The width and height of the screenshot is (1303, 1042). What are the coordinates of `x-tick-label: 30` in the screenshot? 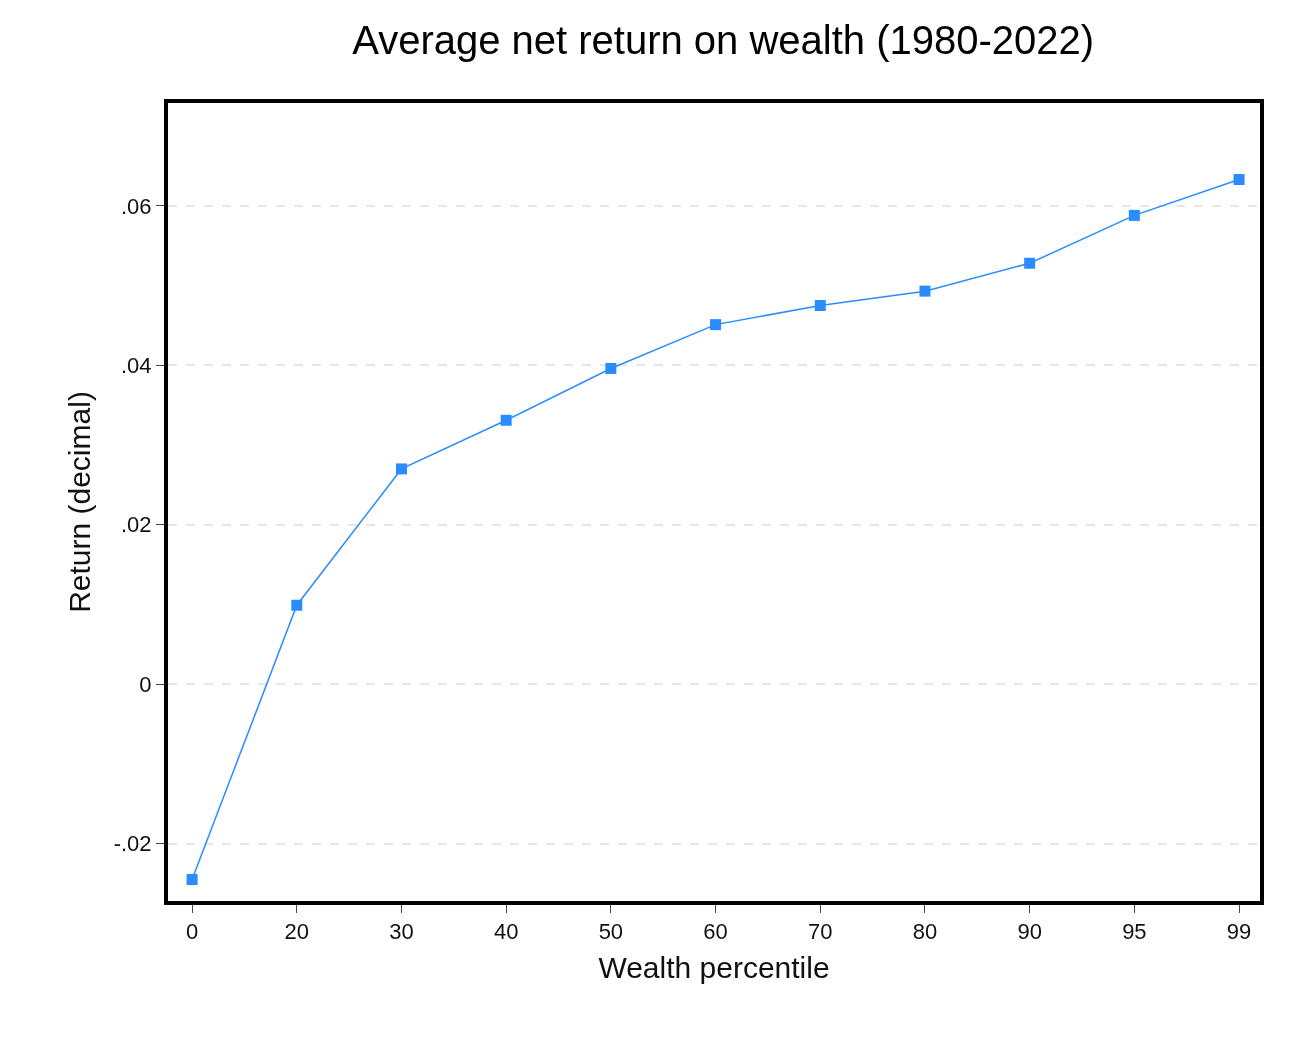 It's located at (401, 932).